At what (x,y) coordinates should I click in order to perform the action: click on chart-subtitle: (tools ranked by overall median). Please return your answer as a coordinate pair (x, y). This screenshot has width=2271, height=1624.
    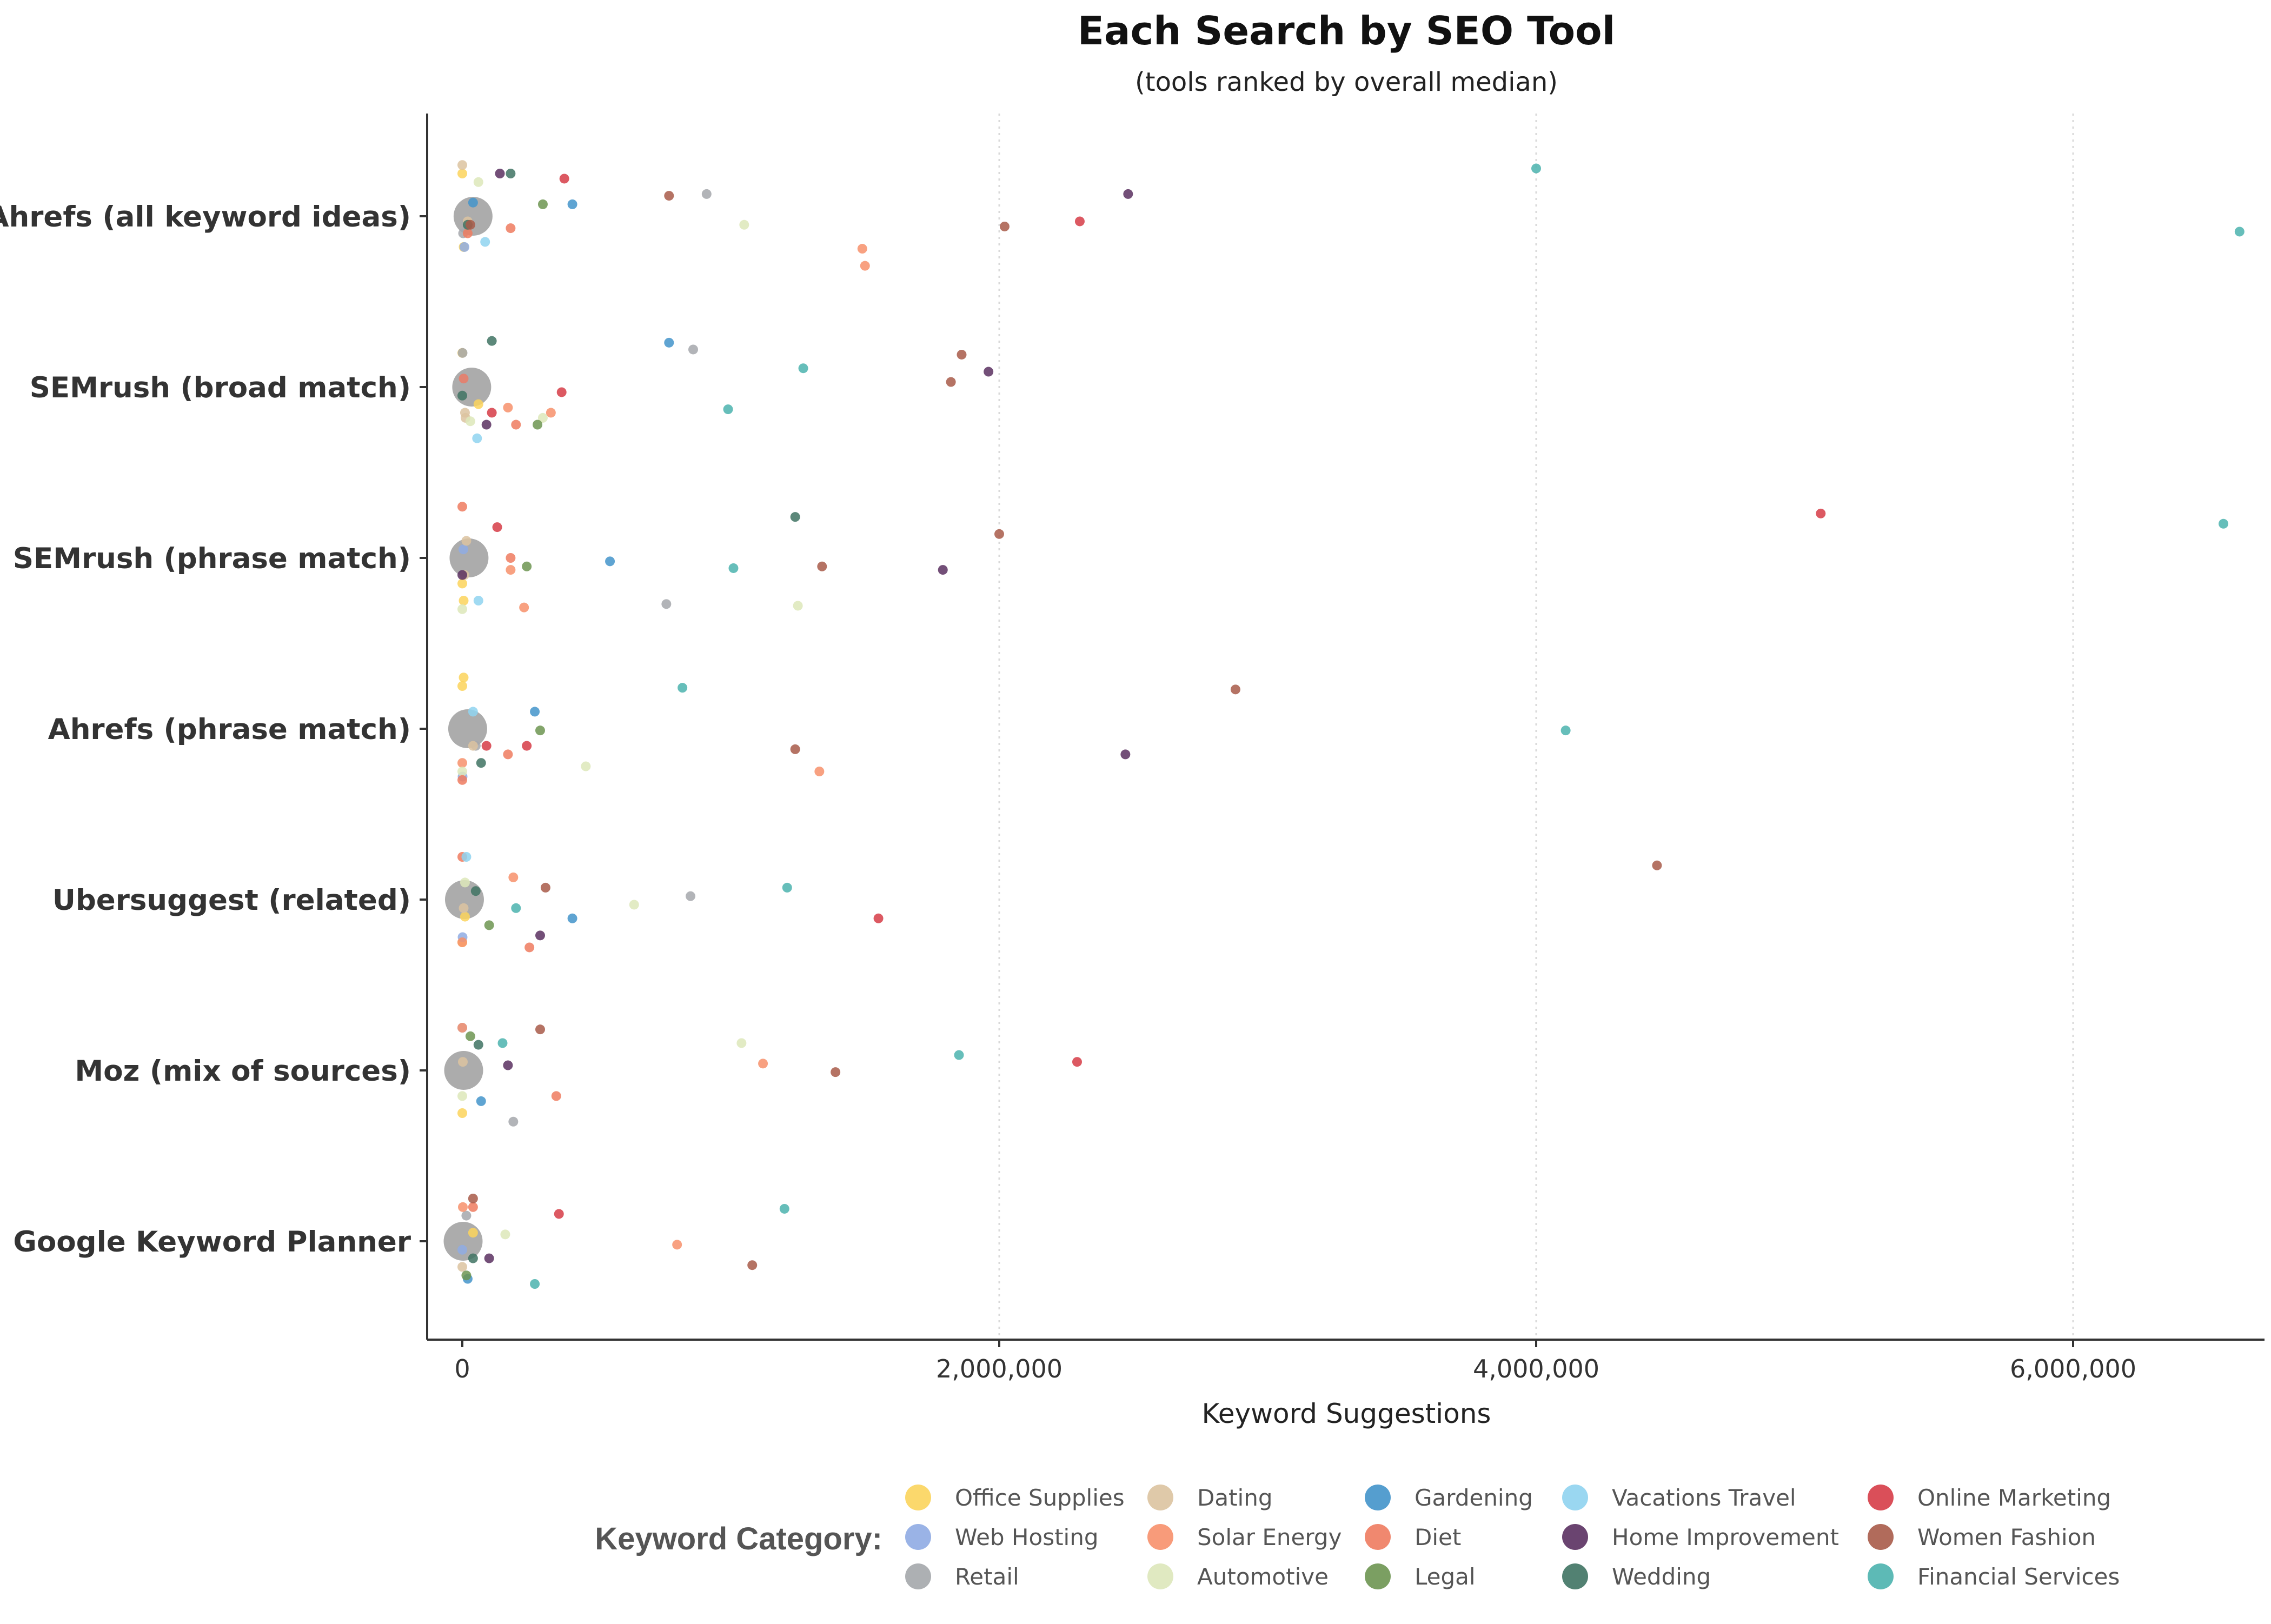
    Looking at the image, I should click on (1346, 82).